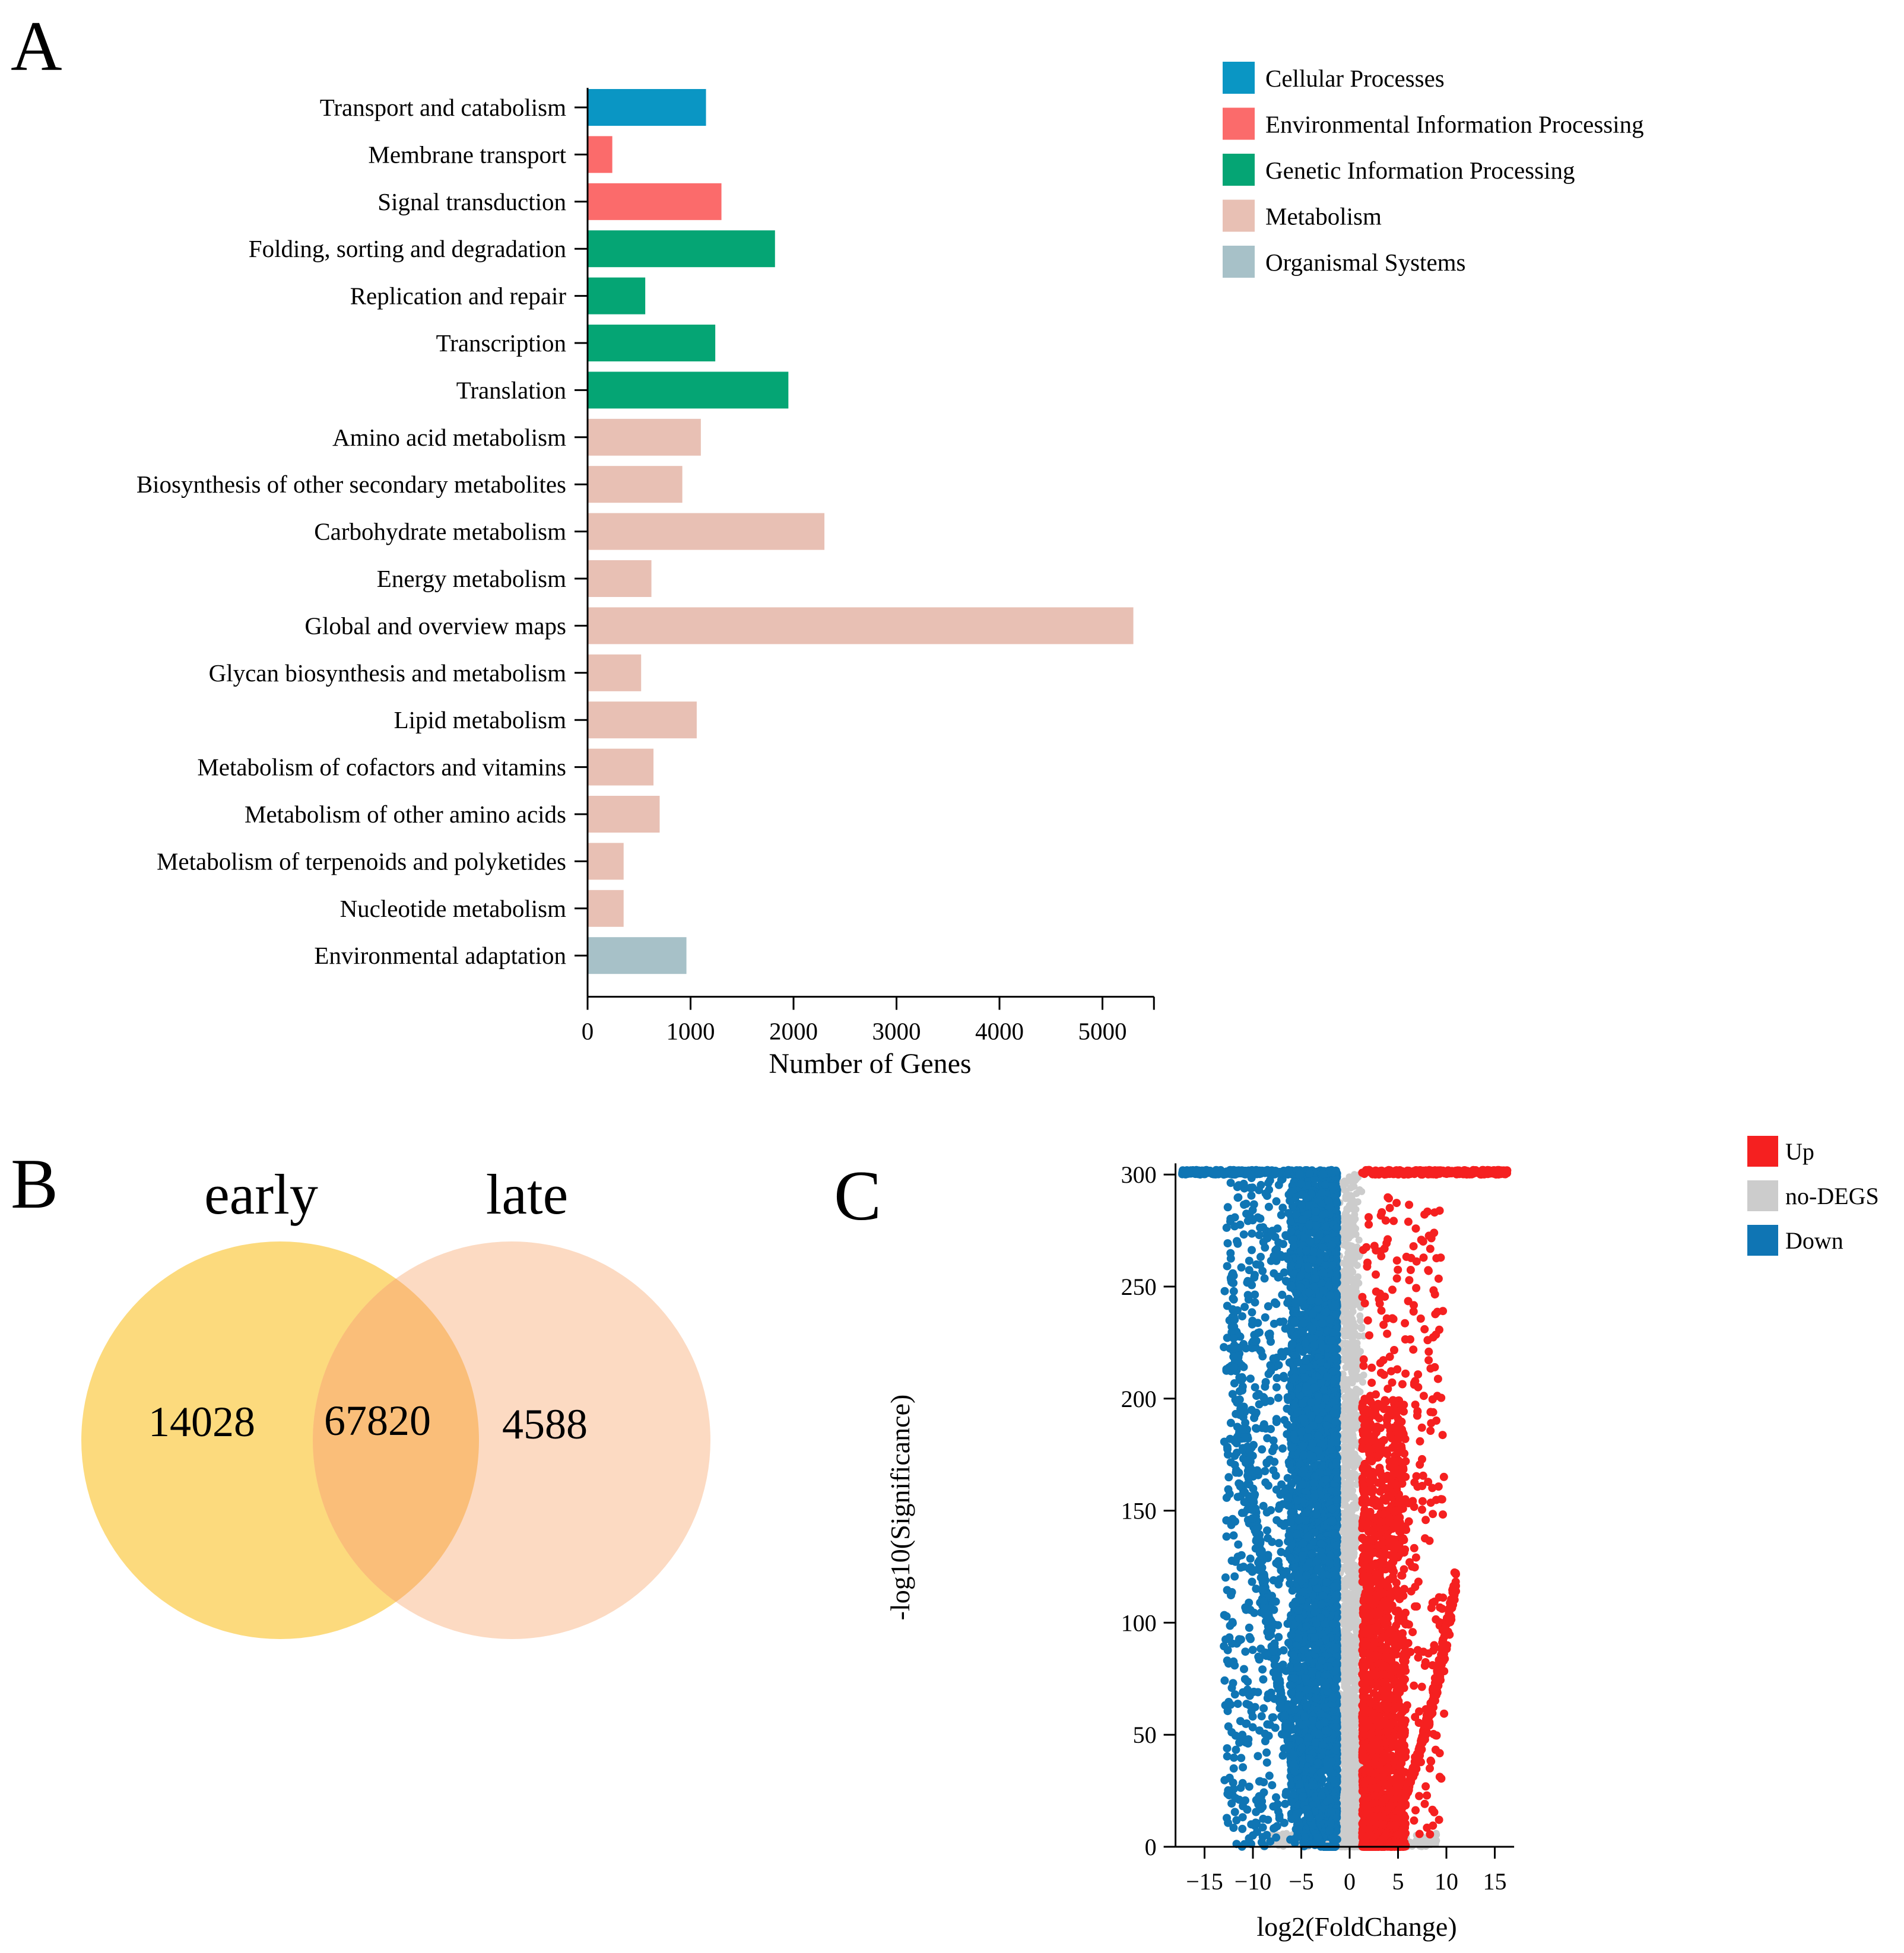  What do you see at coordinates (620, 578) in the screenshot?
I see `bar-energy-metabolism` at bounding box center [620, 578].